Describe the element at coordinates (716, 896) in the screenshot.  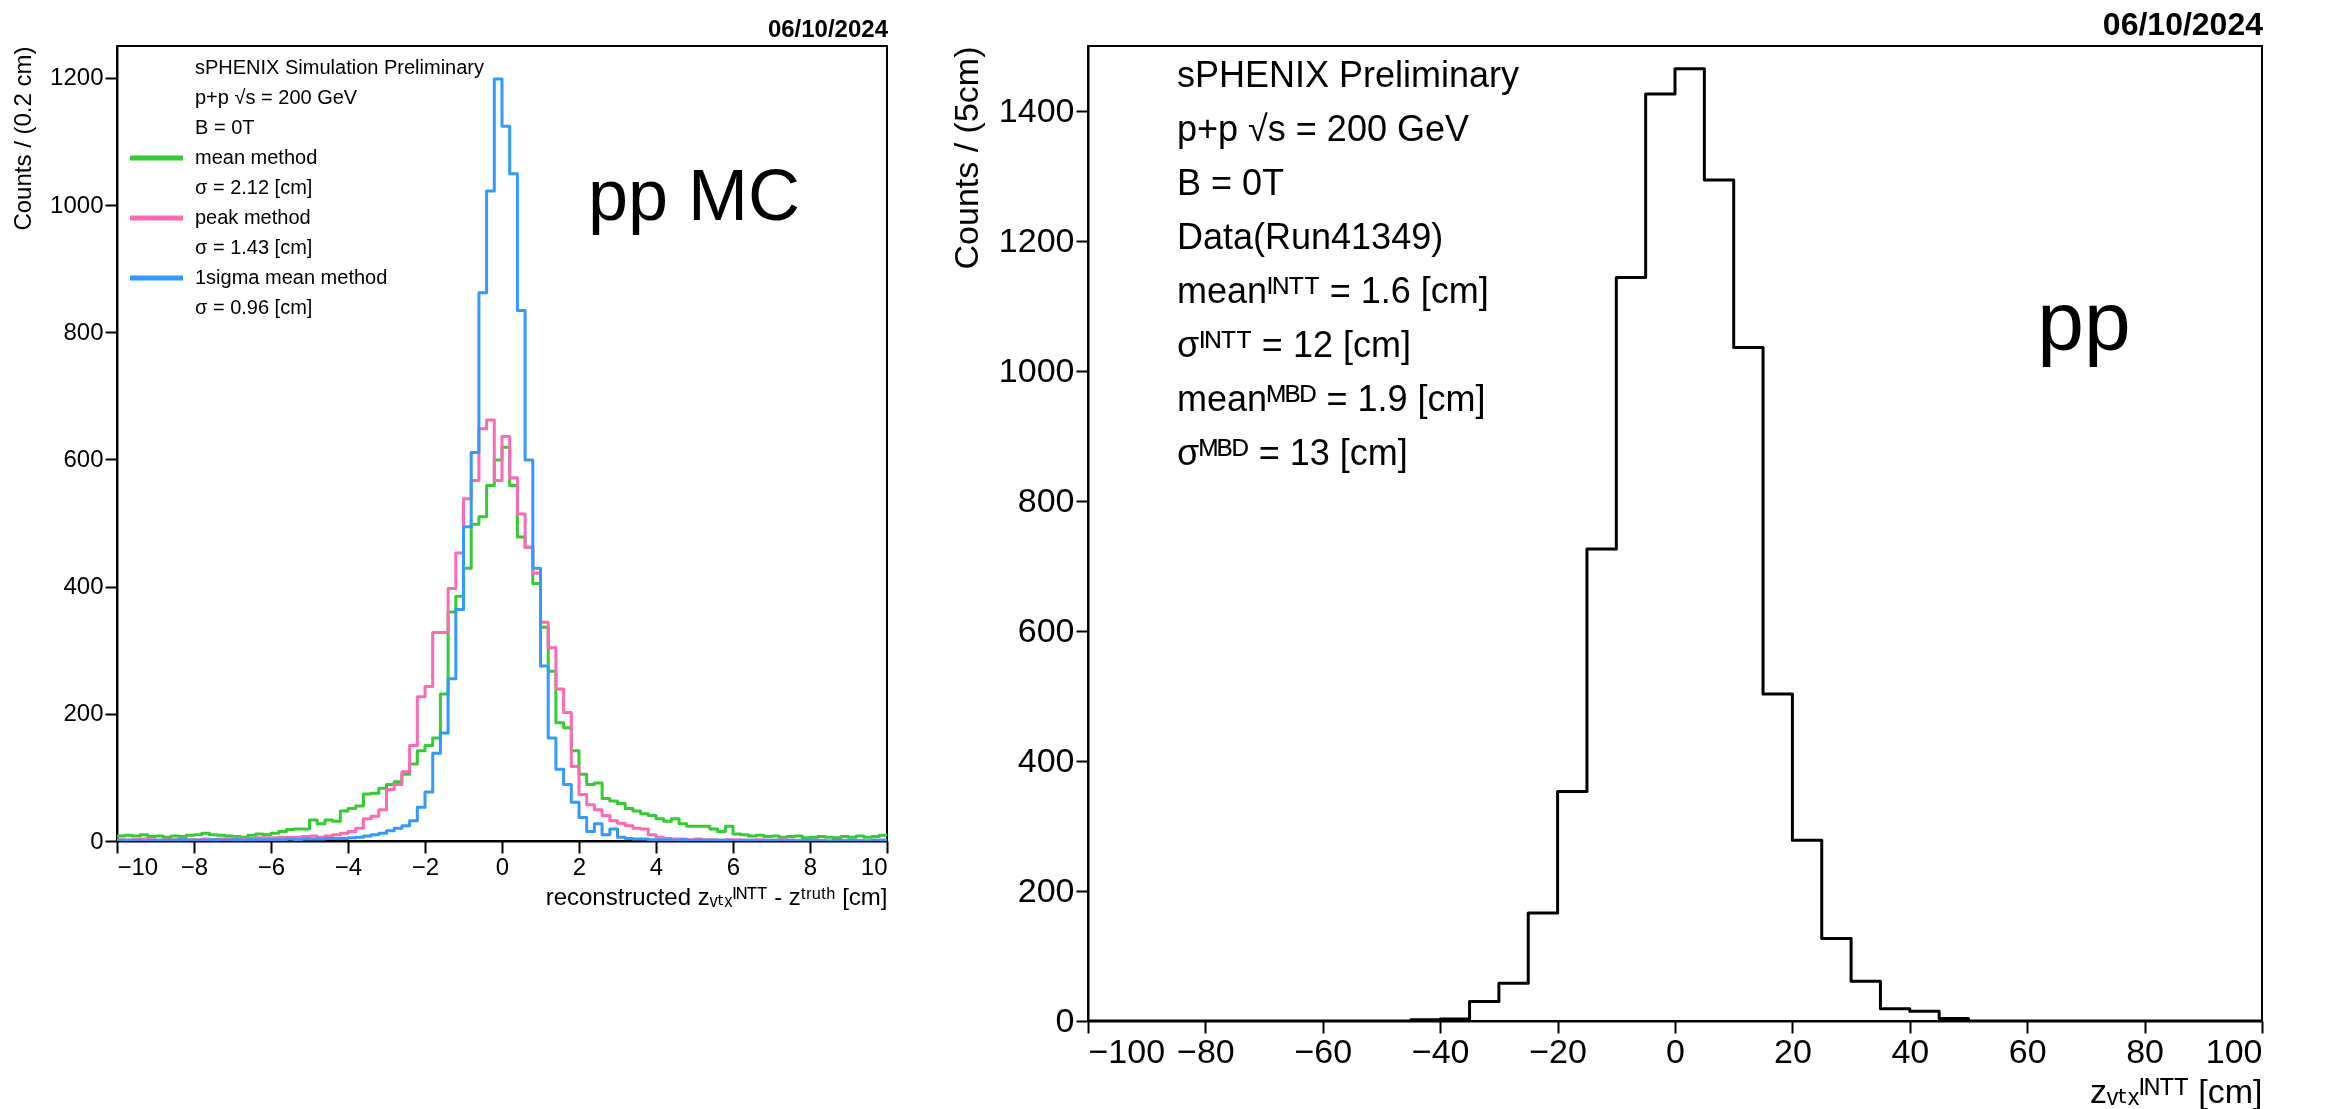
I see `x-axis-title: reconstructed zᵥₜₓᴵᴺᵀᵀ - zᵗʳᵘᵗʰ [cm]` at that location.